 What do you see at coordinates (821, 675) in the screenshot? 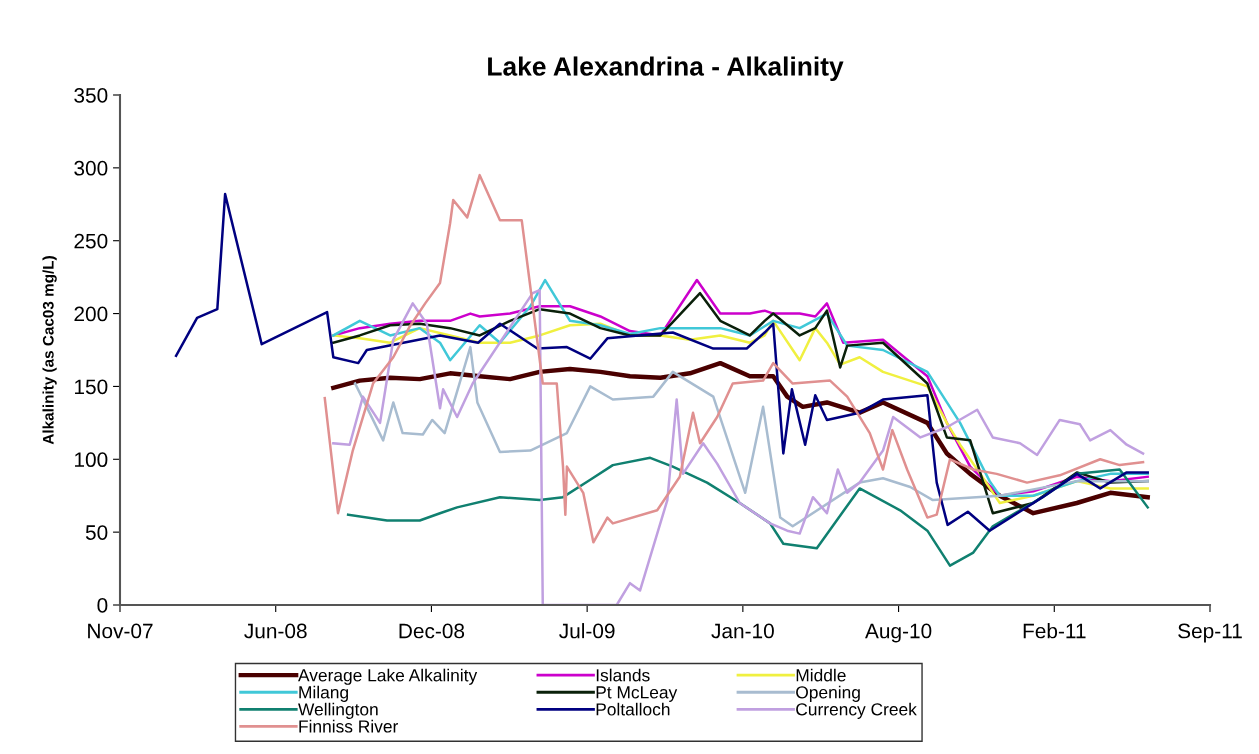
I see `legend-label: Middle` at bounding box center [821, 675].